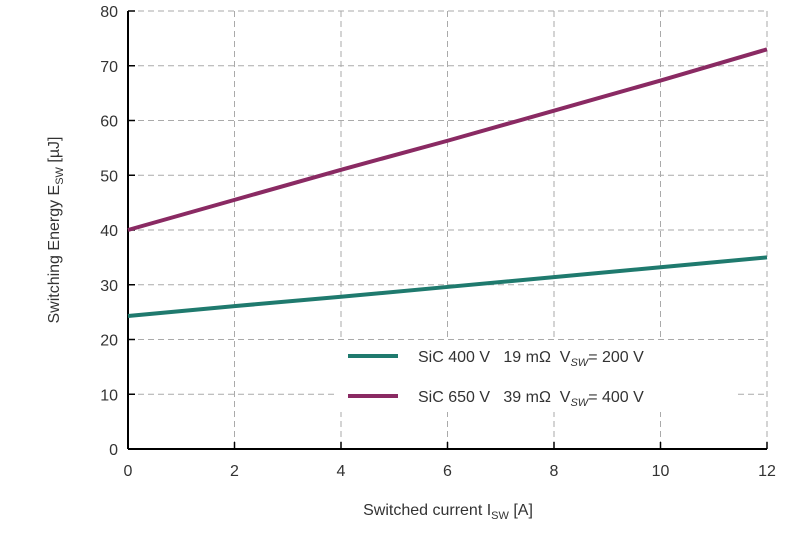 This screenshot has width=811, height=541. I want to click on x-tick-label: 8, so click(554, 471).